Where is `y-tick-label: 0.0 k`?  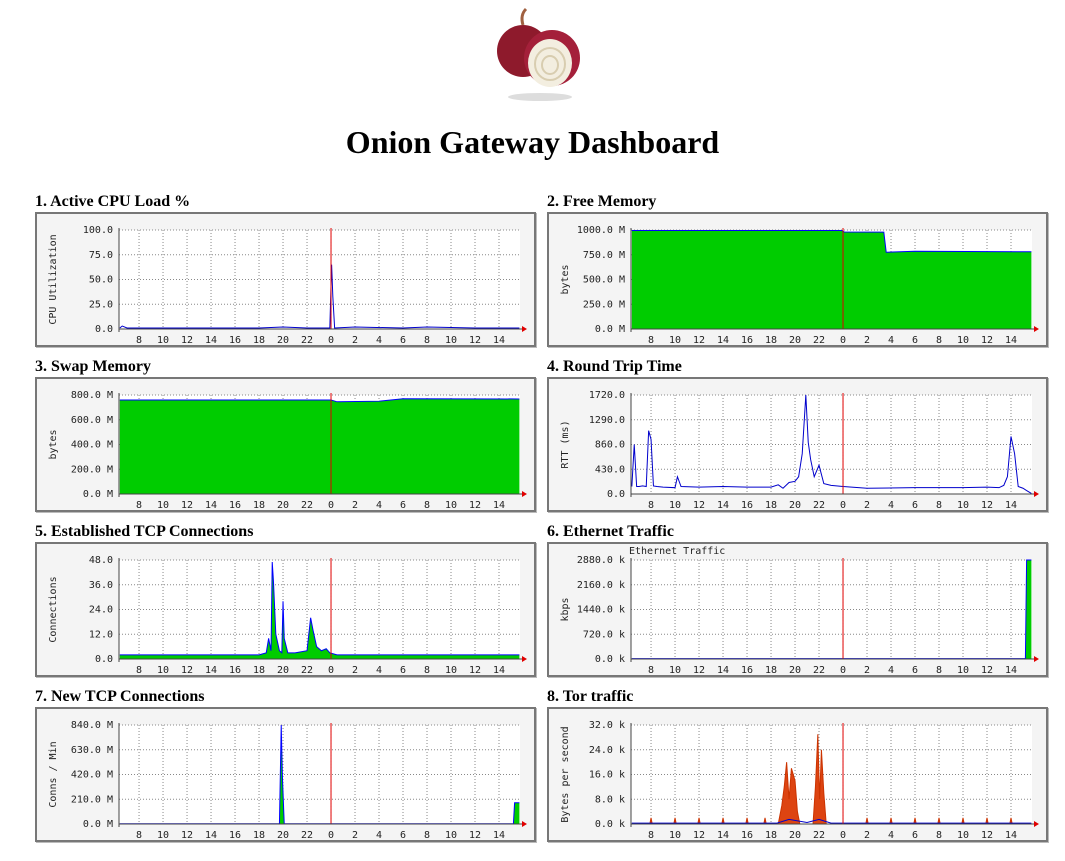 y-tick-label: 0.0 k is located at coordinates (610, 824).